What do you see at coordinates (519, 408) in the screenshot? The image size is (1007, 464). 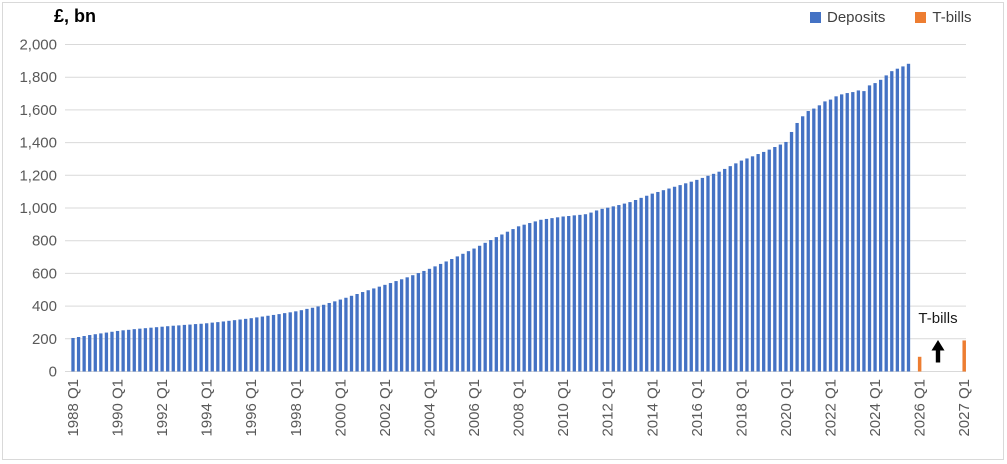 I see `x-tick-label: 2008 Q1` at bounding box center [519, 408].